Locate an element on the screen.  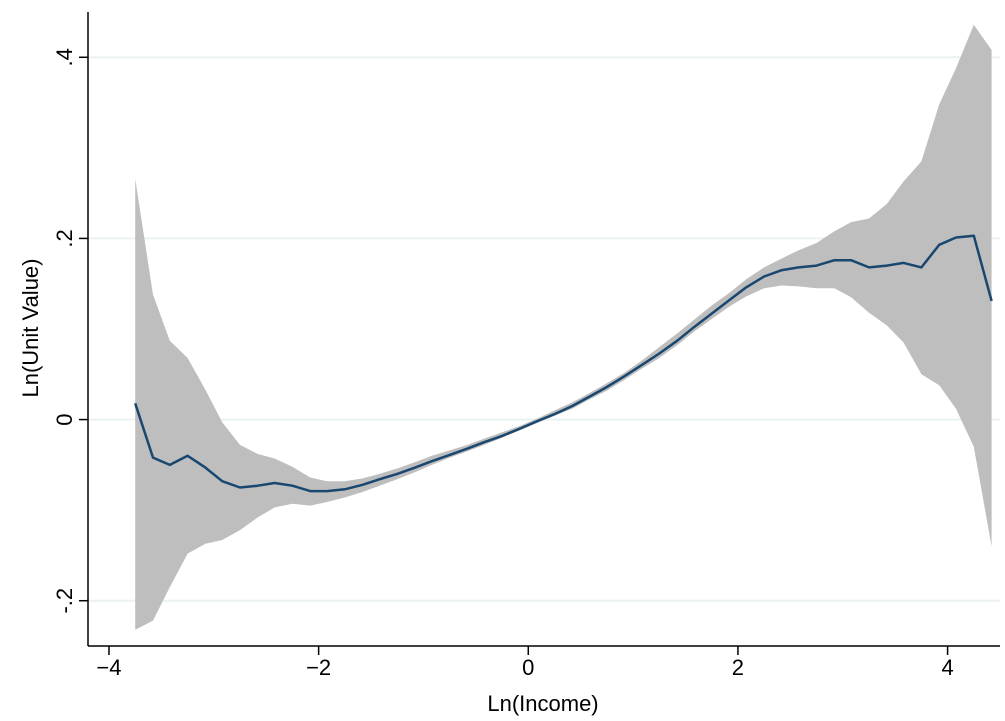
y-tick-label-2: .2 is located at coordinates (64, 238).